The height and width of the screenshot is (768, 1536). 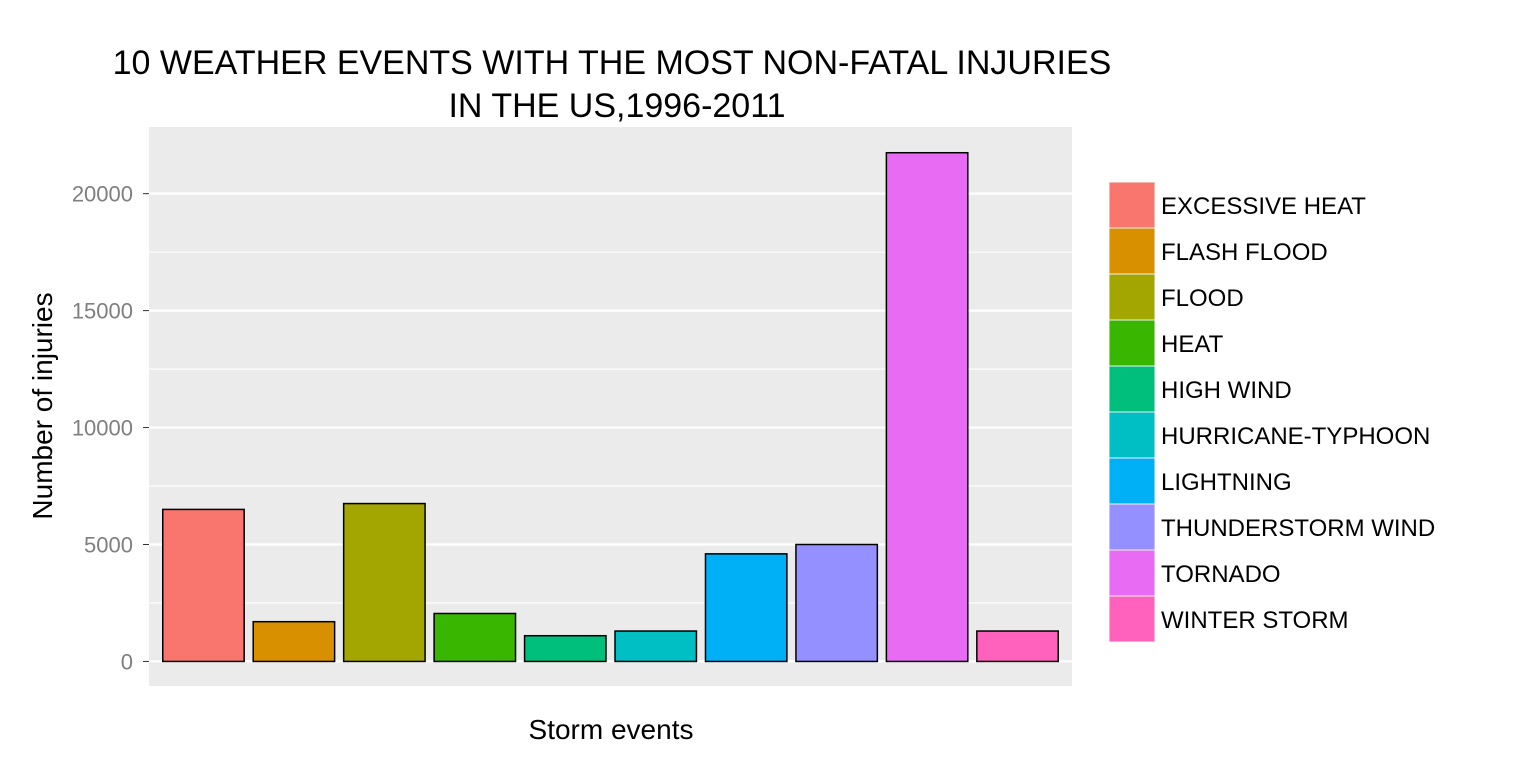 I want to click on legend-label: EXCESSIVE HEAT, so click(x=1263, y=206).